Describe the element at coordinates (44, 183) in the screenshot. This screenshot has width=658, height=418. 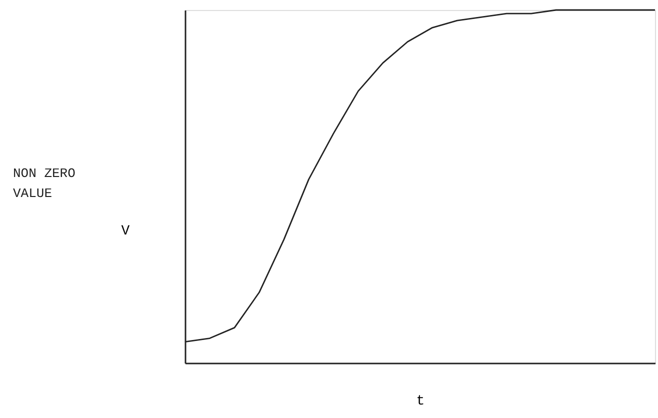
I see `text: NON ZERO VALUE` at that location.